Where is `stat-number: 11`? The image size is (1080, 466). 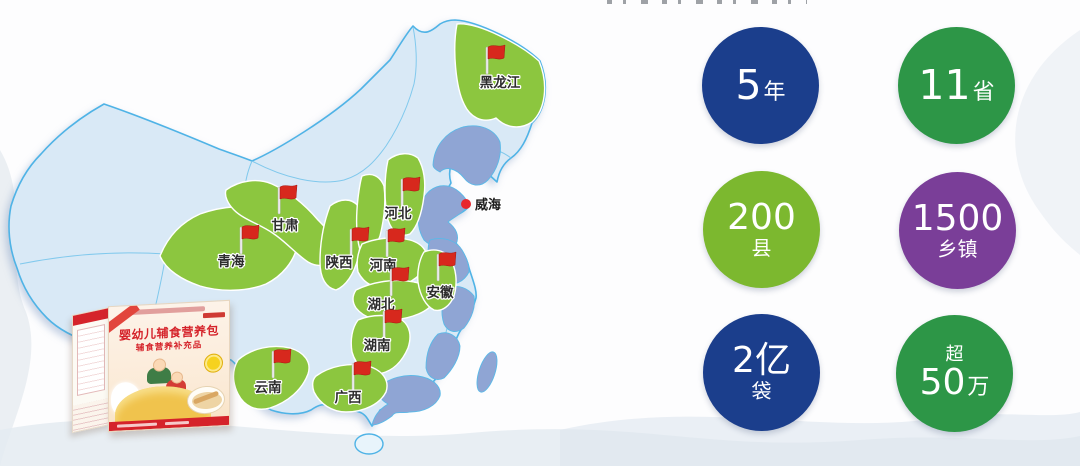 stat-number: 11 is located at coordinates (944, 84).